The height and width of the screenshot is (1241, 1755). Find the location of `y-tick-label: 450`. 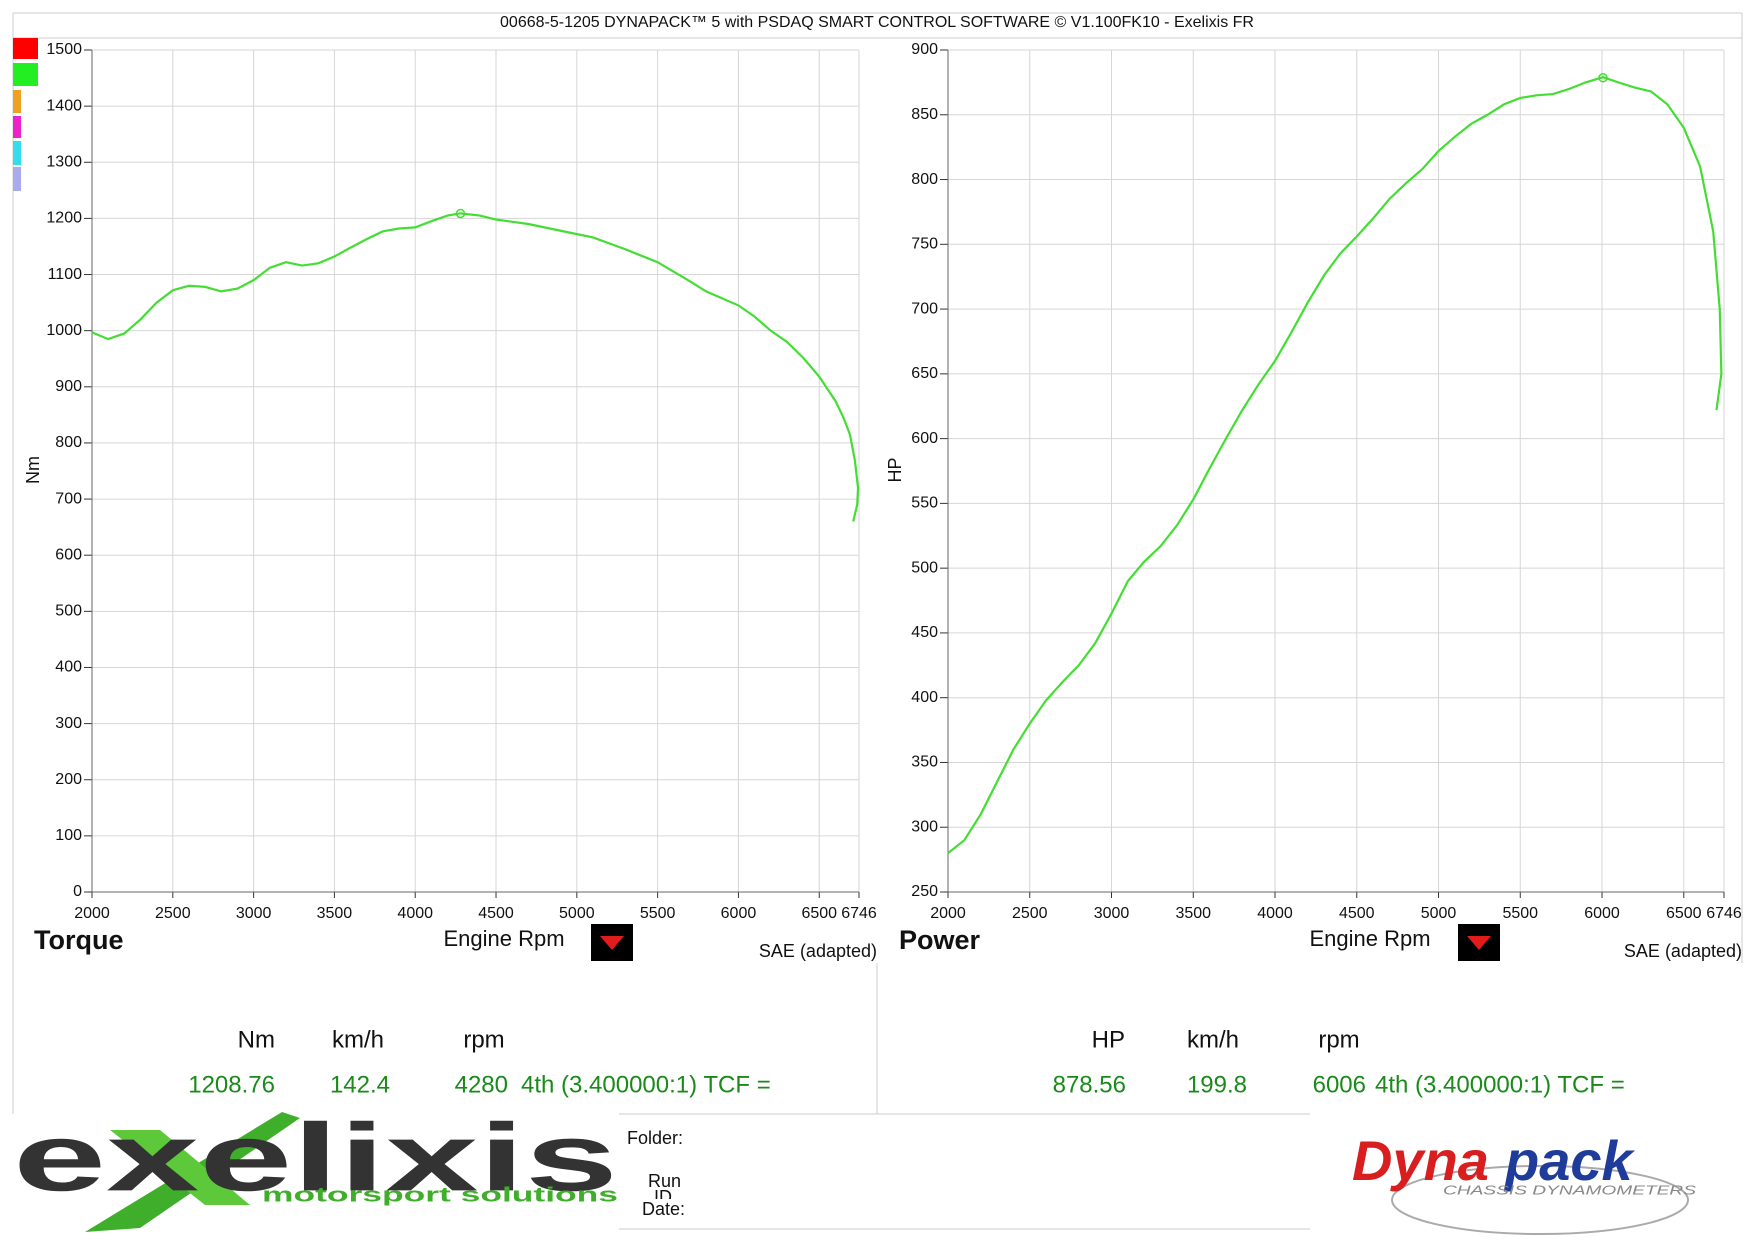

y-tick-label: 450 is located at coordinates (924, 632).